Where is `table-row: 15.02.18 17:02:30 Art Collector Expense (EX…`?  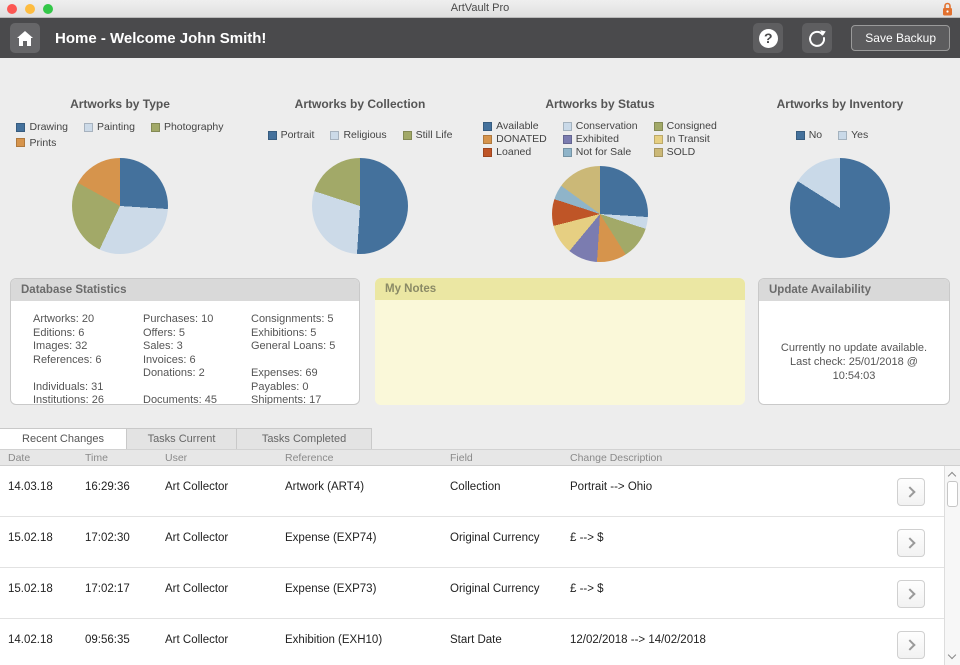
table-row: 15.02.18 17:02:30 Art Collector Expense (EX… is located at coordinates (472, 542).